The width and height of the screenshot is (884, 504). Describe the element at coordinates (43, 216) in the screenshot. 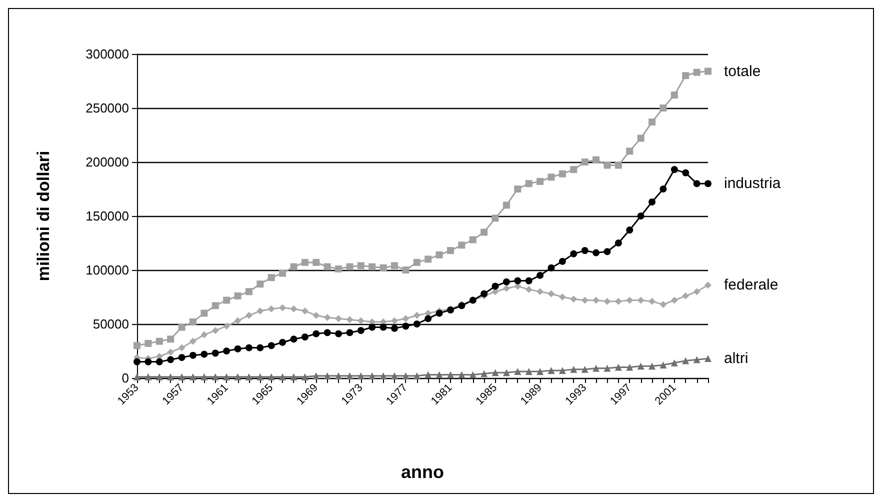

I see `y-axis-title: milioni di dollari` at that location.